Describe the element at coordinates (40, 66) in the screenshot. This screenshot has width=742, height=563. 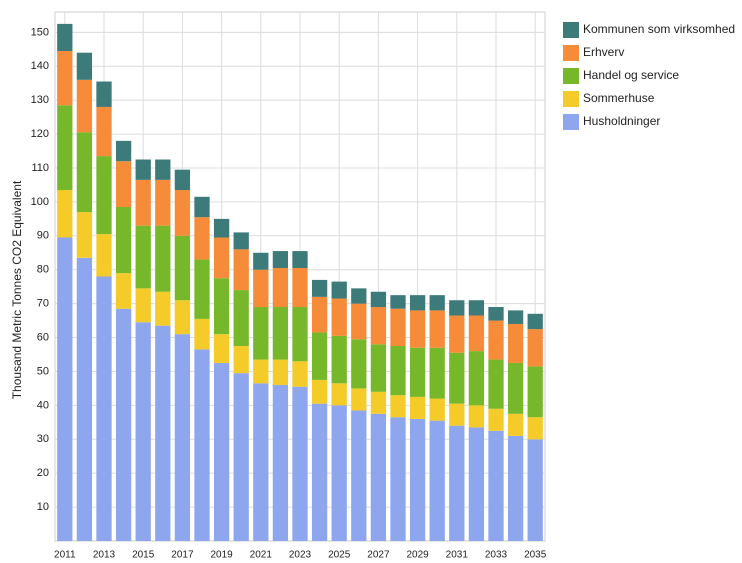
I see `y-tick-label: 140` at that location.